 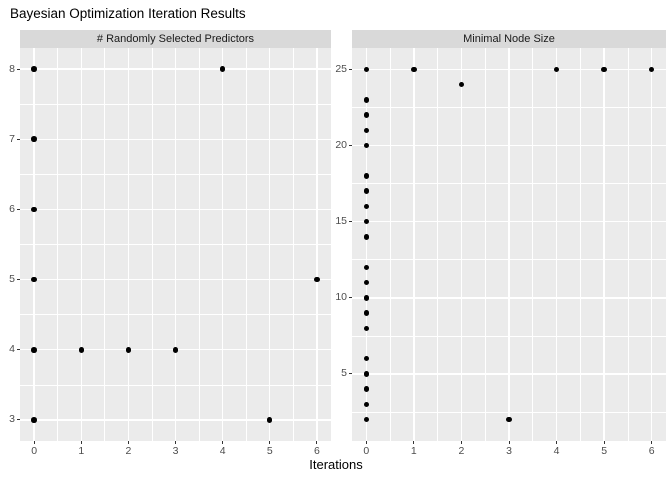 What do you see at coordinates (12, 138) in the screenshot?
I see `y-tick-label: 7` at bounding box center [12, 138].